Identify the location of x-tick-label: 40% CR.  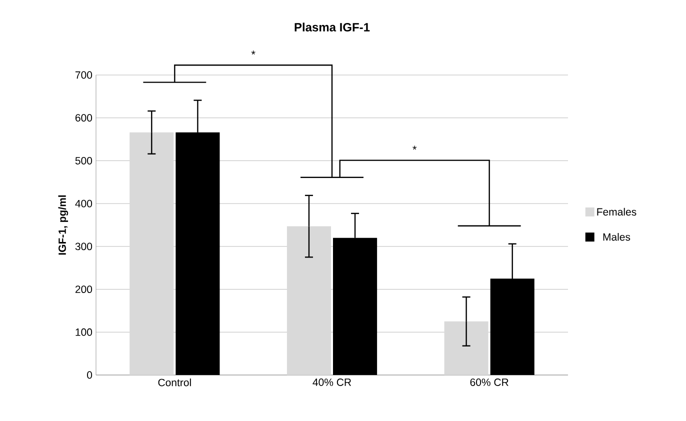
(332, 382).